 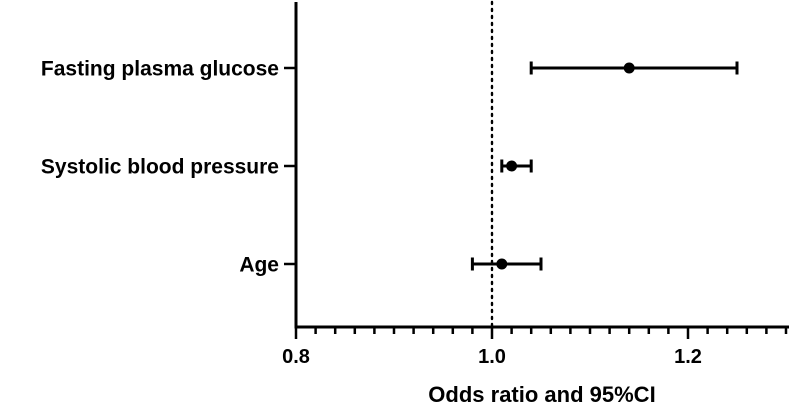 What do you see at coordinates (160, 69) in the screenshot?
I see `row-label: Fasting plasma glucose` at bounding box center [160, 69].